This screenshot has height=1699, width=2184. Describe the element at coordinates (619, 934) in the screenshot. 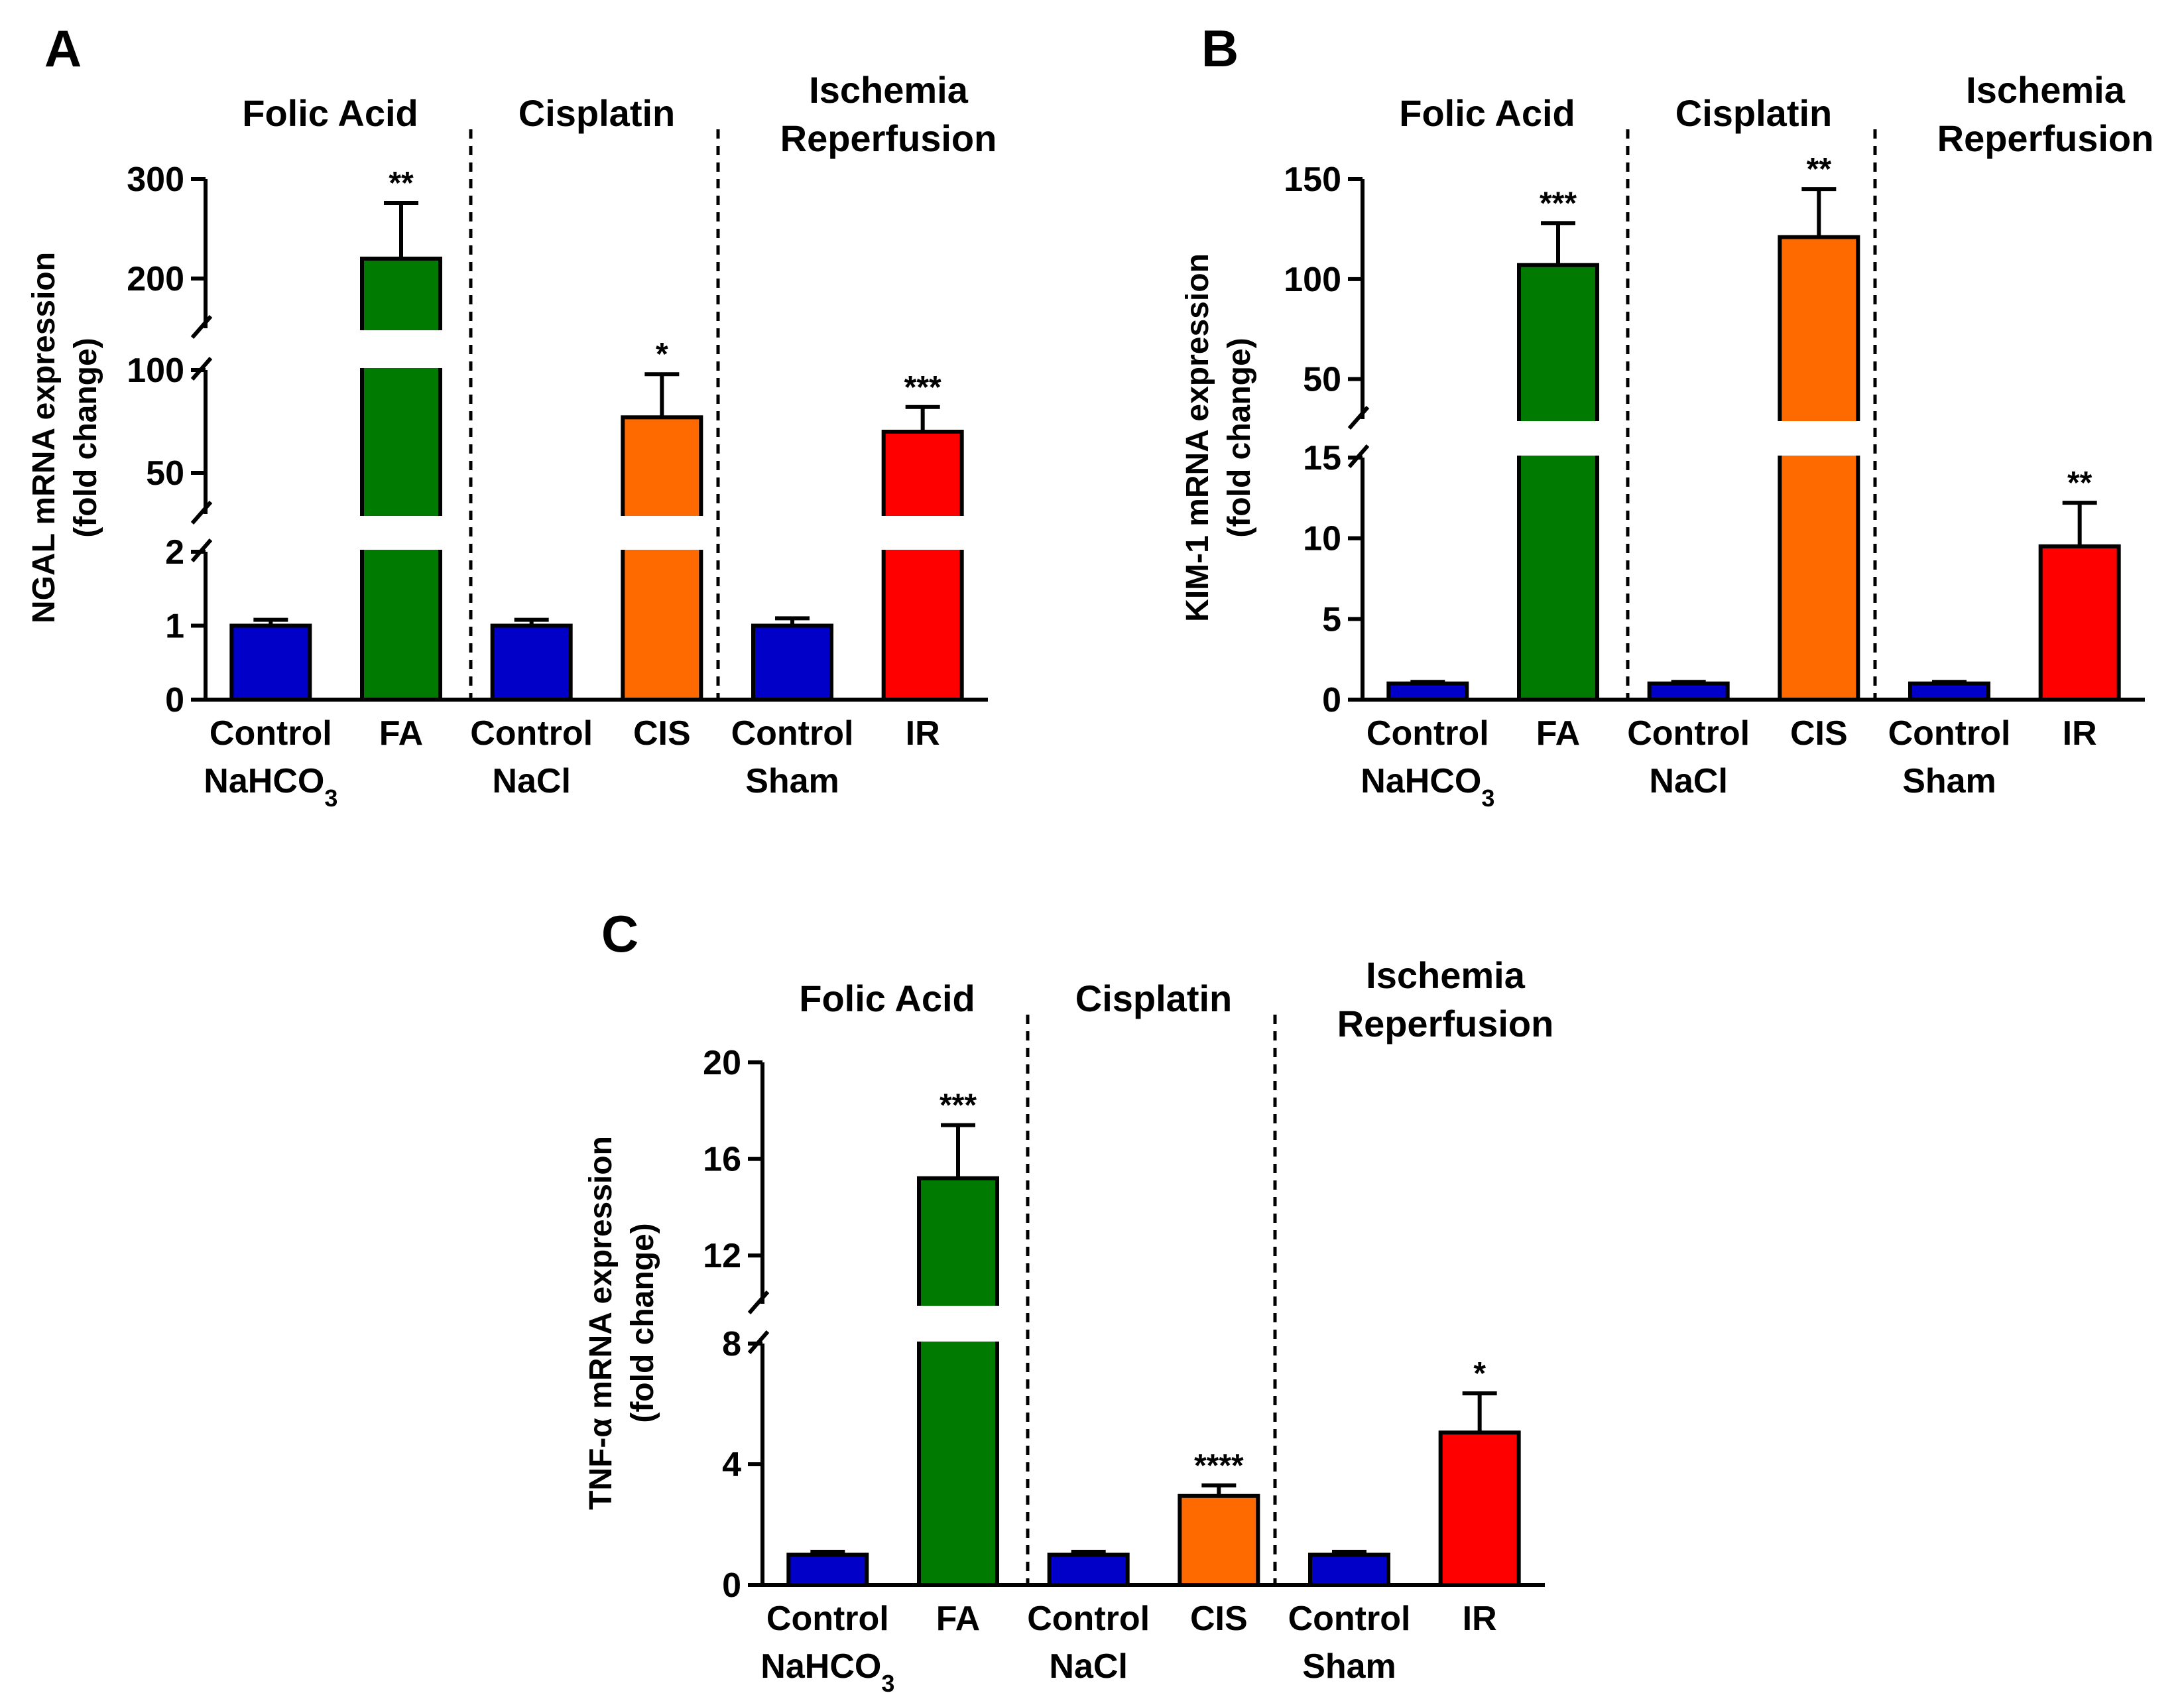

I see `panel-letter: C` at that location.